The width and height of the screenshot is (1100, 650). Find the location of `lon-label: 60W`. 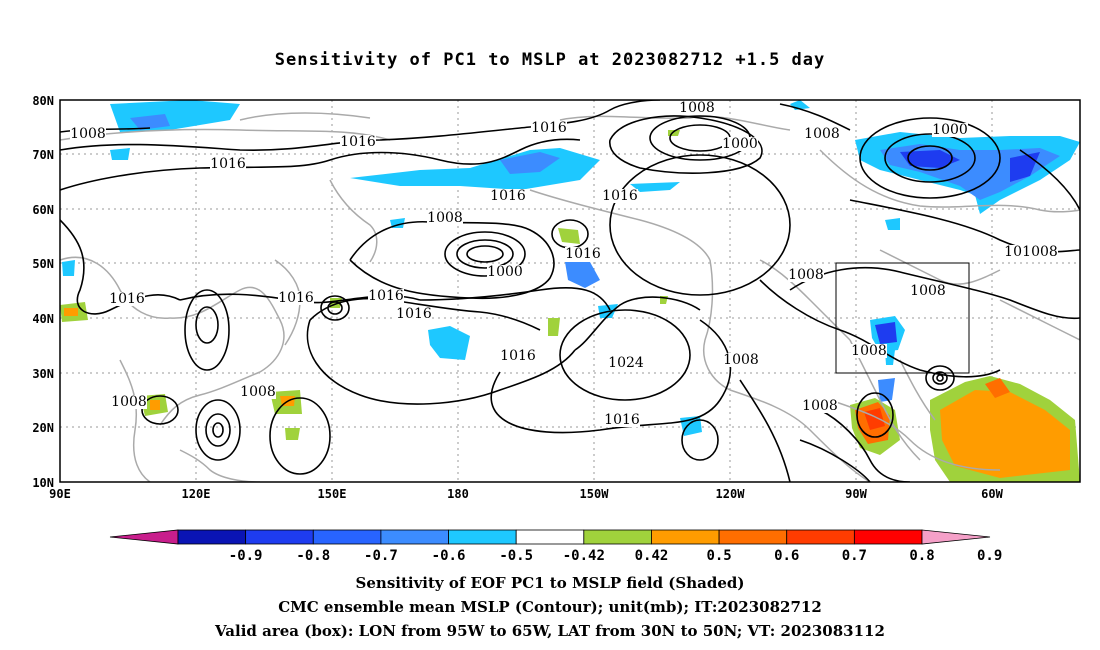

lon-label: 60W is located at coordinates (992, 494).